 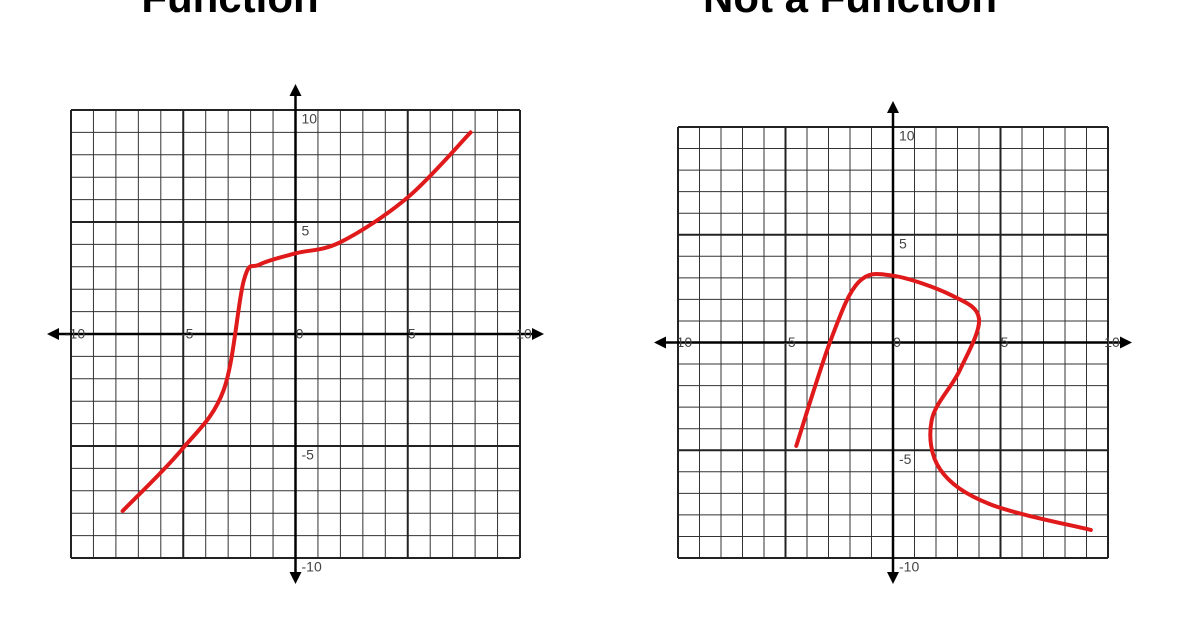 I want to click on curve, so click(x=943, y=401).